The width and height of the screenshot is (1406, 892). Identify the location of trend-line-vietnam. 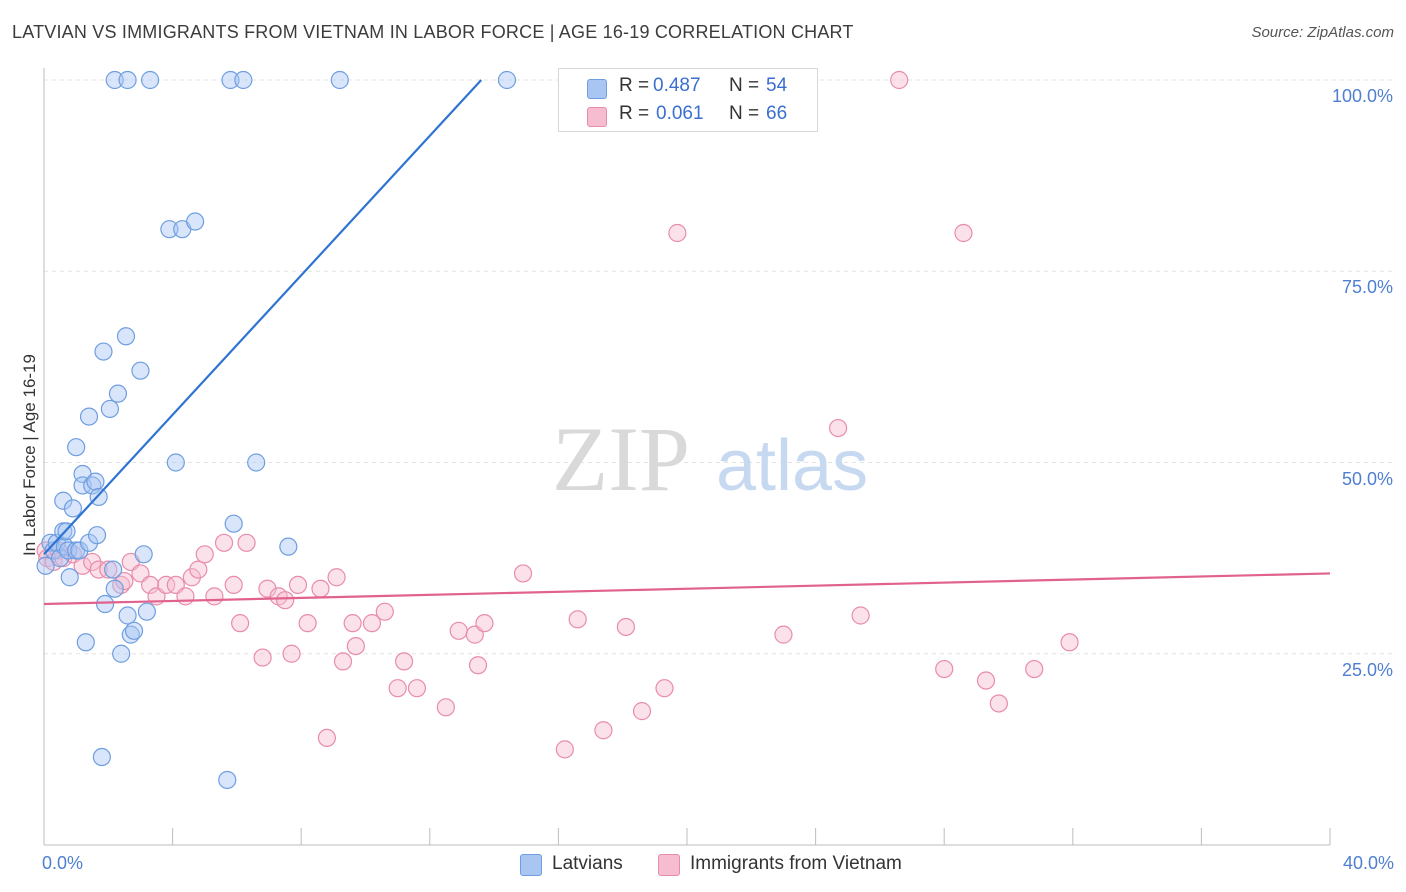
(687, 589).